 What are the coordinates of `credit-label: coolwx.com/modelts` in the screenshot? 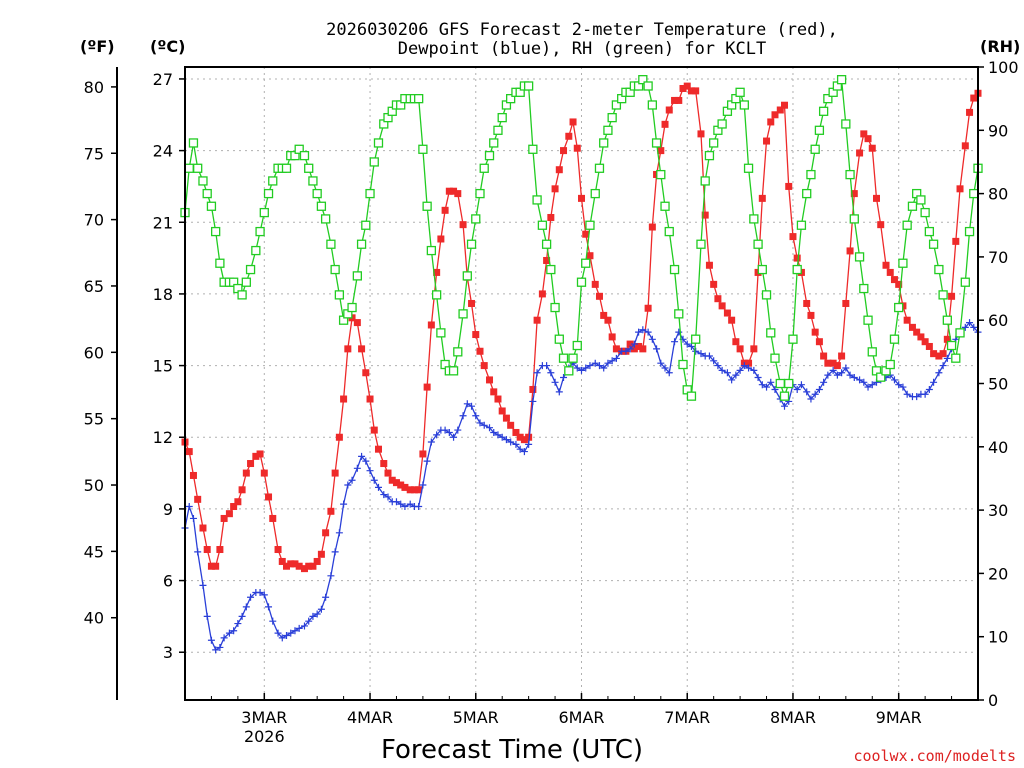 It's located at (934, 756).